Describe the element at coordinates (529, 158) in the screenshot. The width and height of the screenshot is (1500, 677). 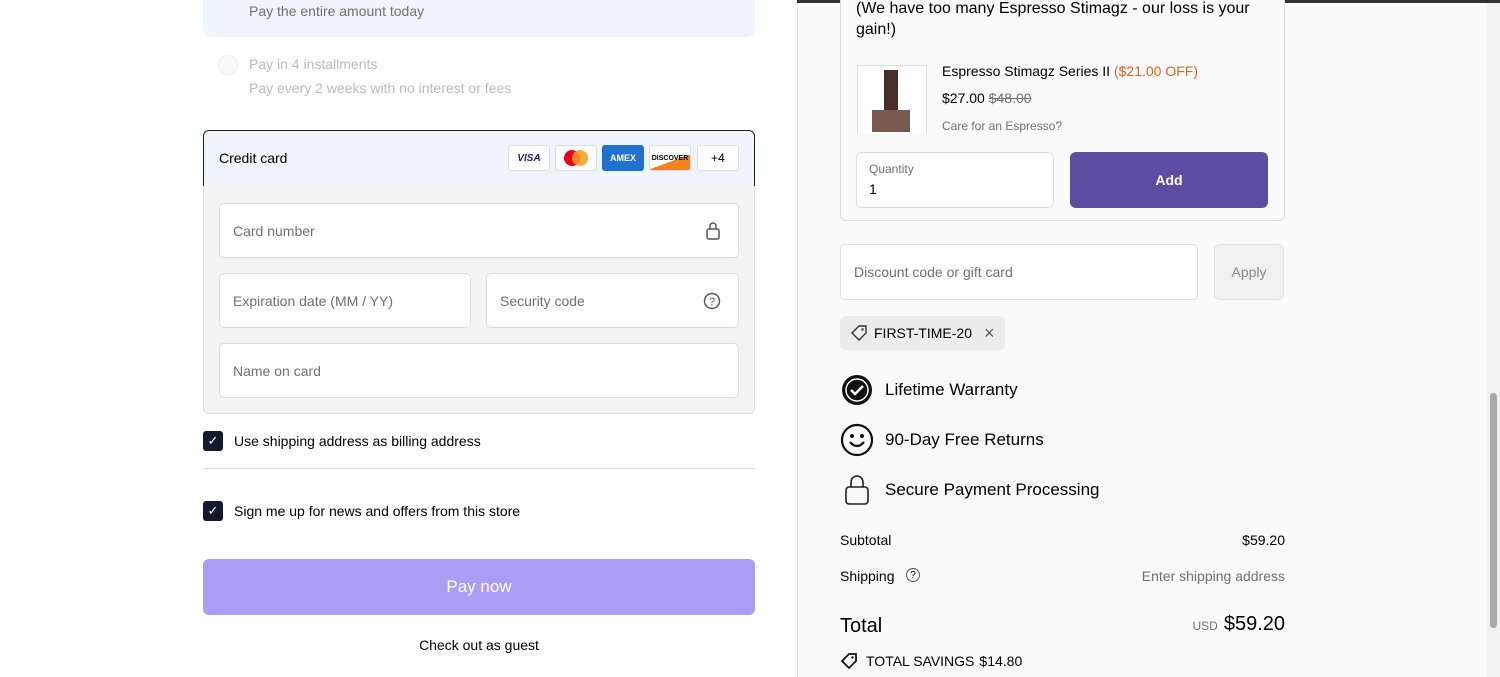
I see `visa-icon: VISA` at that location.